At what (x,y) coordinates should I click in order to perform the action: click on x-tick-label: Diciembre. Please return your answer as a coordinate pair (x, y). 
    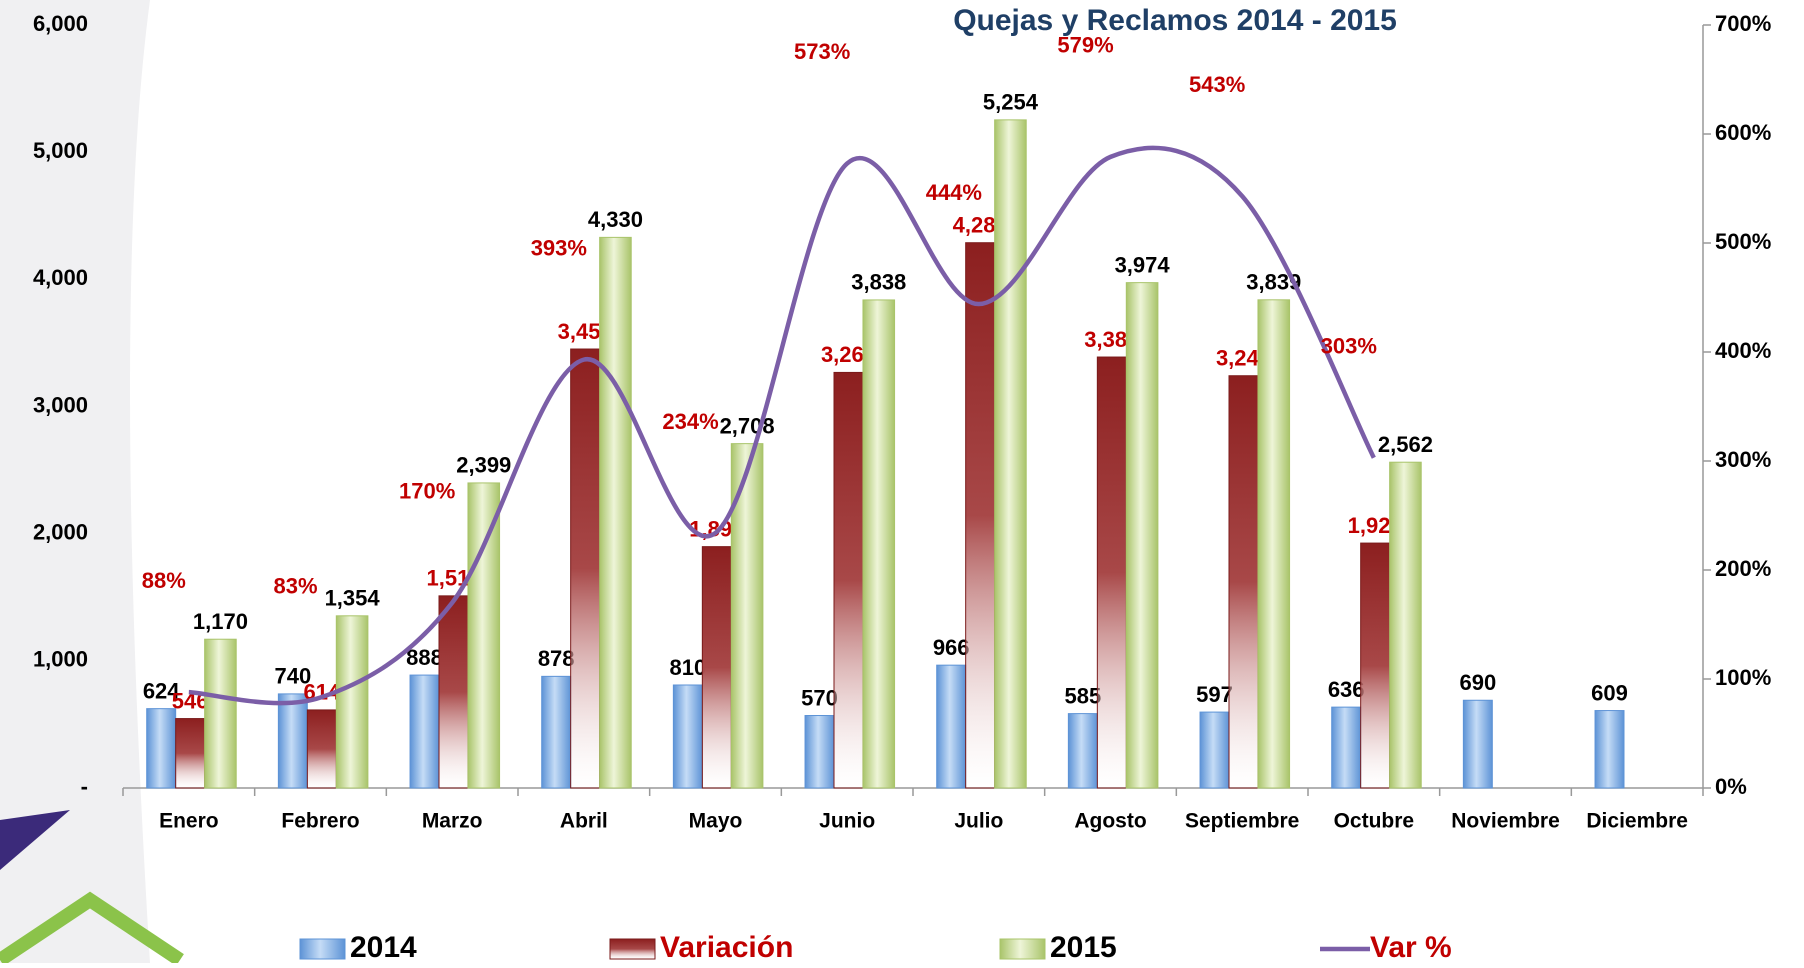
    Looking at the image, I should click on (1637, 821).